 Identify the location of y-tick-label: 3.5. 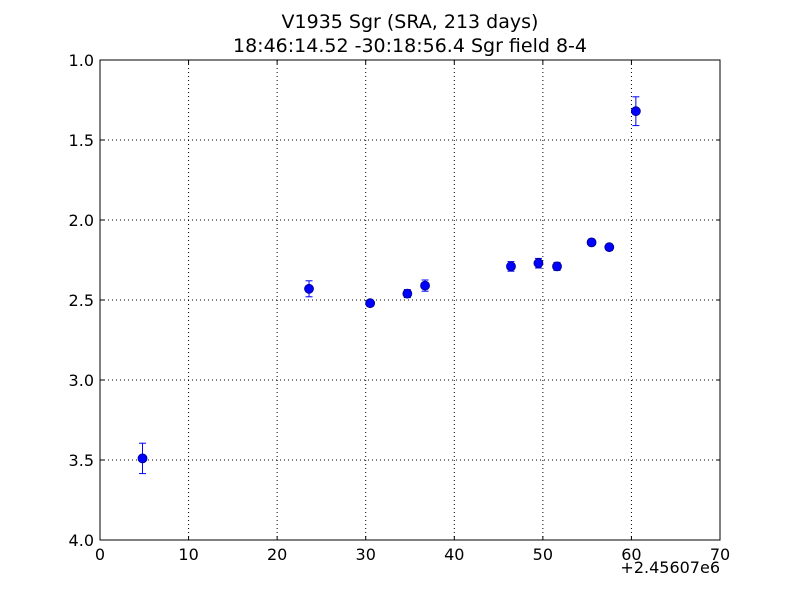
(81, 460).